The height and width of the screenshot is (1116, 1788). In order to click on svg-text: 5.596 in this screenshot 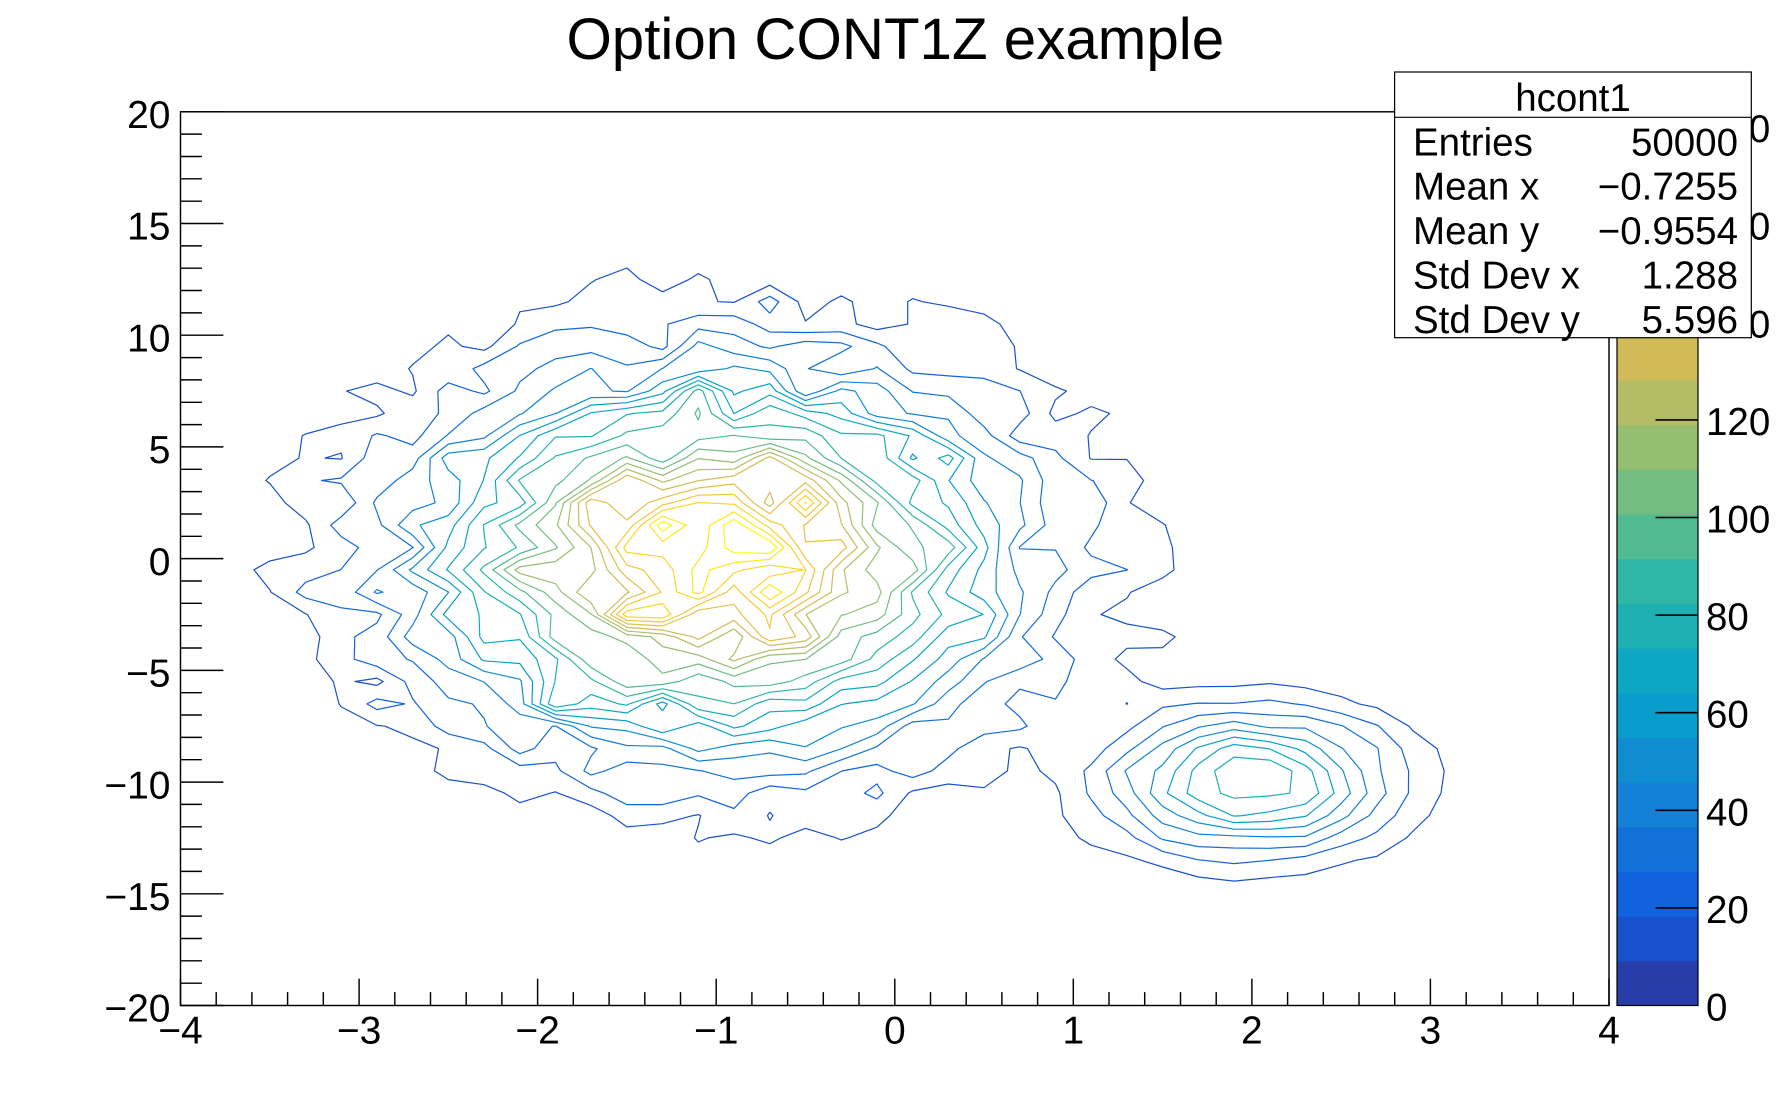, I will do `click(1690, 320)`.